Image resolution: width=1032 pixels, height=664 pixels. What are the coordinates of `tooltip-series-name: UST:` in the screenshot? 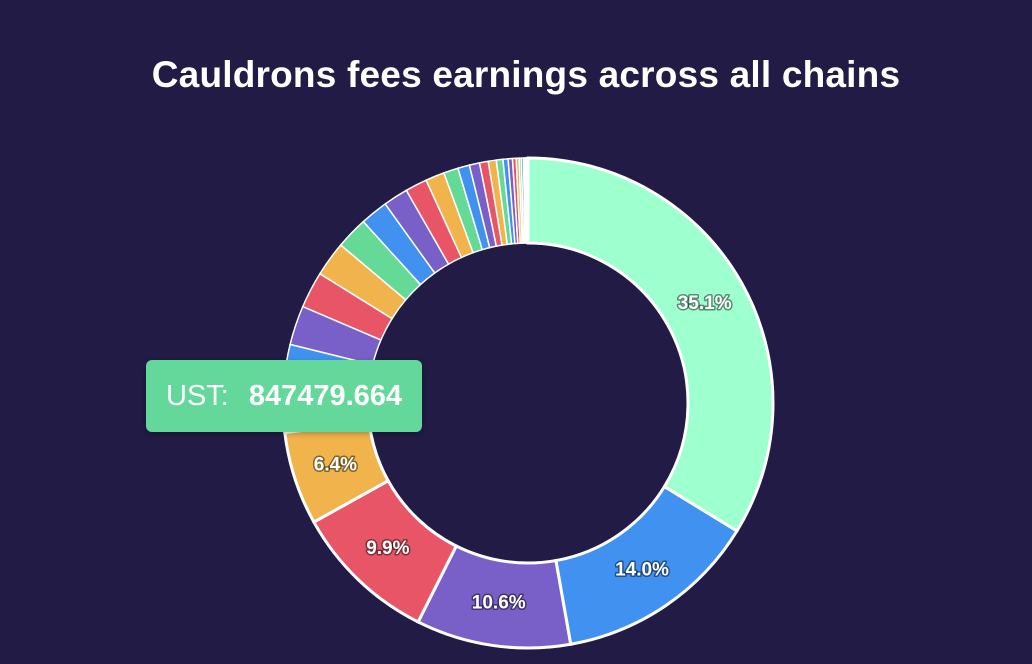 It's located at (197, 395).